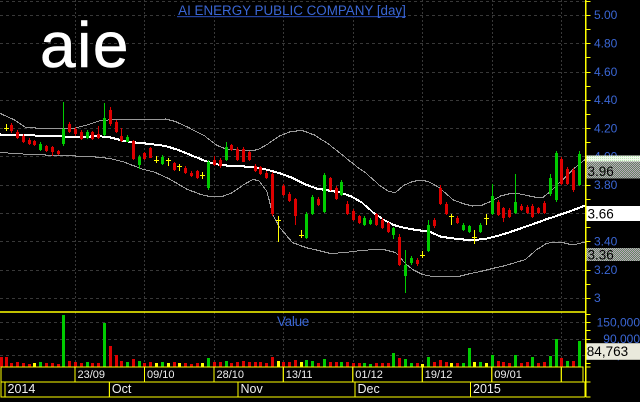 Image resolution: width=640 pixels, height=402 pixels. What do you see at coordinates (369, 375) in the screenshot?
I see `svg-text: 01/12` at bounding box center [369, 375].